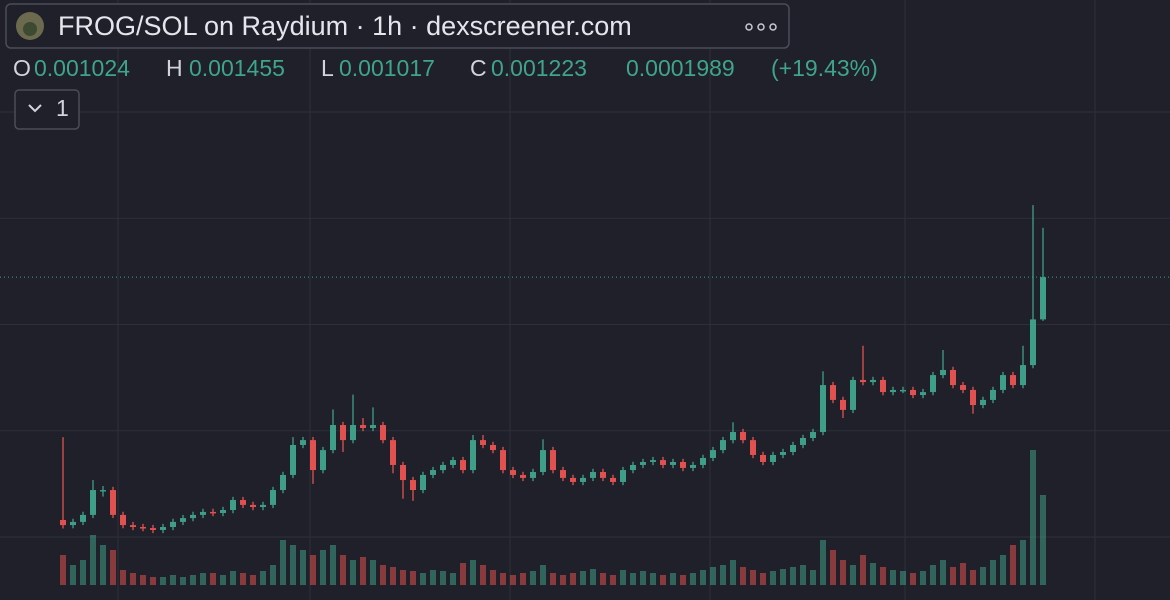 Image resolution: width=1170 pixels, height=600 pixels. Describe the element at coordinates (237, 68) in the screenshot. I see `high-value: 0.001455` at that location.